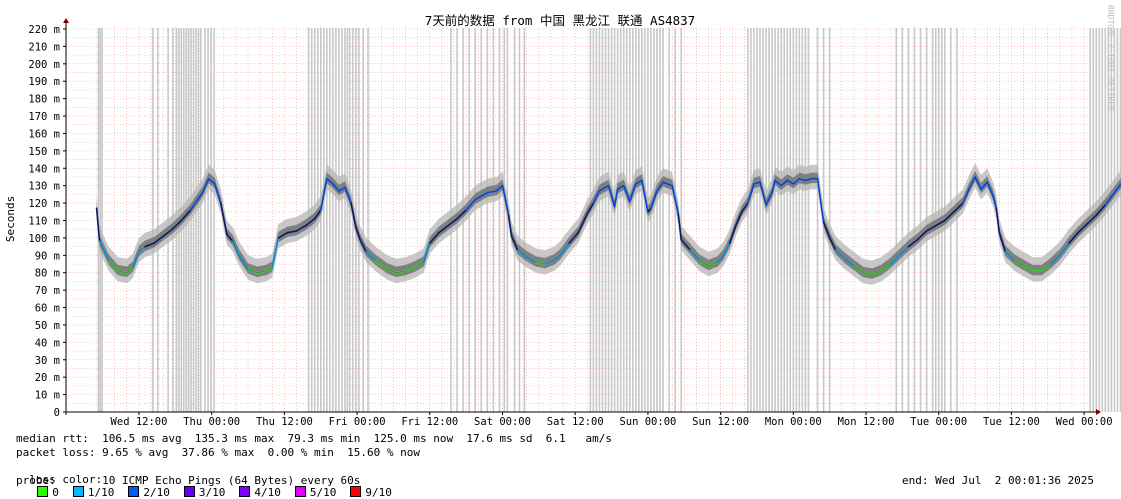 This screenshot has height=499, width=1121. I want to click on x-tick-label: Wed 12:00, so click(139, 422).